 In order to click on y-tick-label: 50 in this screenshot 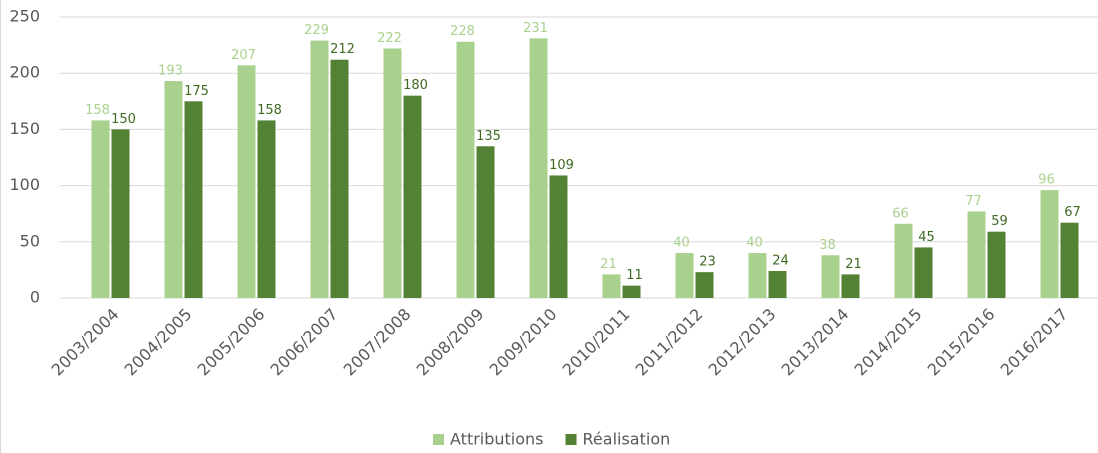, I will do `click(30, 240)`.